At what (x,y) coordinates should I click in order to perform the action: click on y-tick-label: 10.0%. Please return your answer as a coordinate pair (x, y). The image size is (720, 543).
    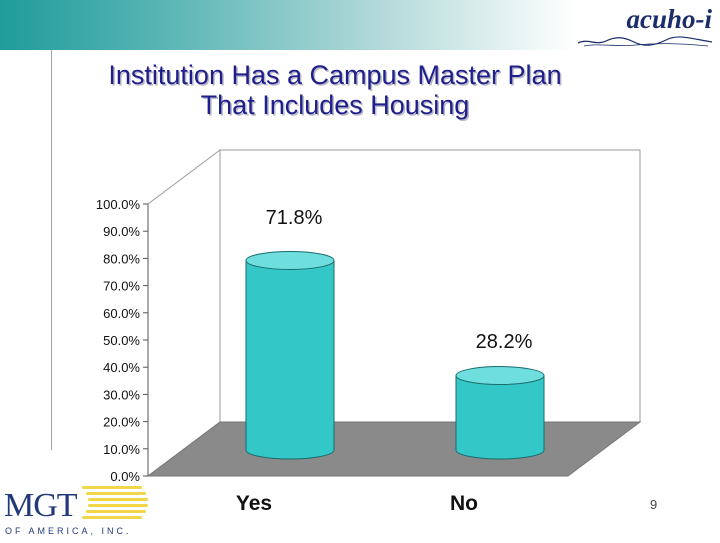
    Looking at the image, I should click on (121, 449).